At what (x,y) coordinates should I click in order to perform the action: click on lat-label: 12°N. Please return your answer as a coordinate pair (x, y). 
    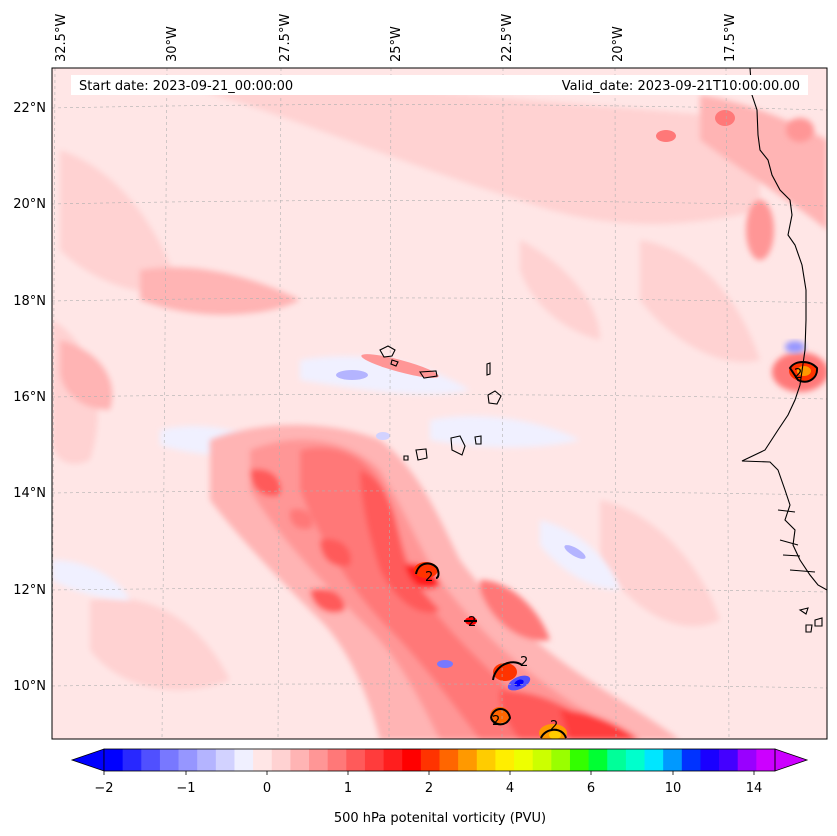
    Looking at the image, I should click on (29, 590).